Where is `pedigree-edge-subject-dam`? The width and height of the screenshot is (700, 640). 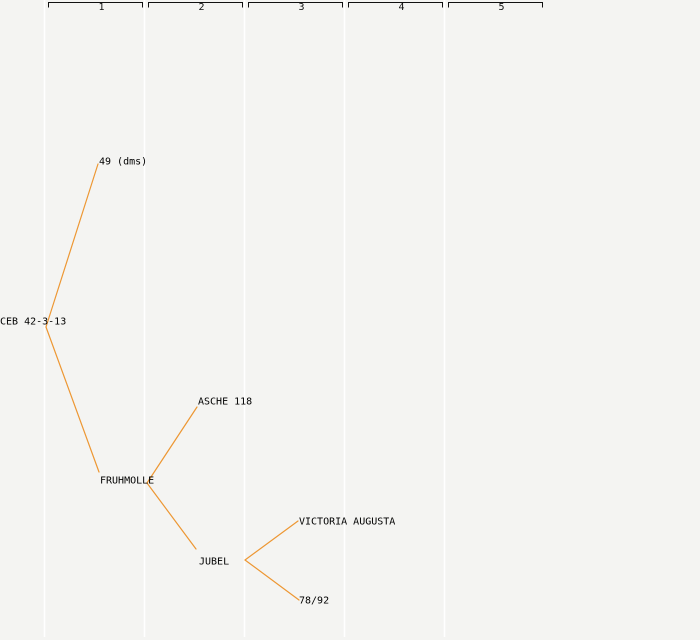 pedigree-edge-subject-dam is located at coordinates (72, 399).